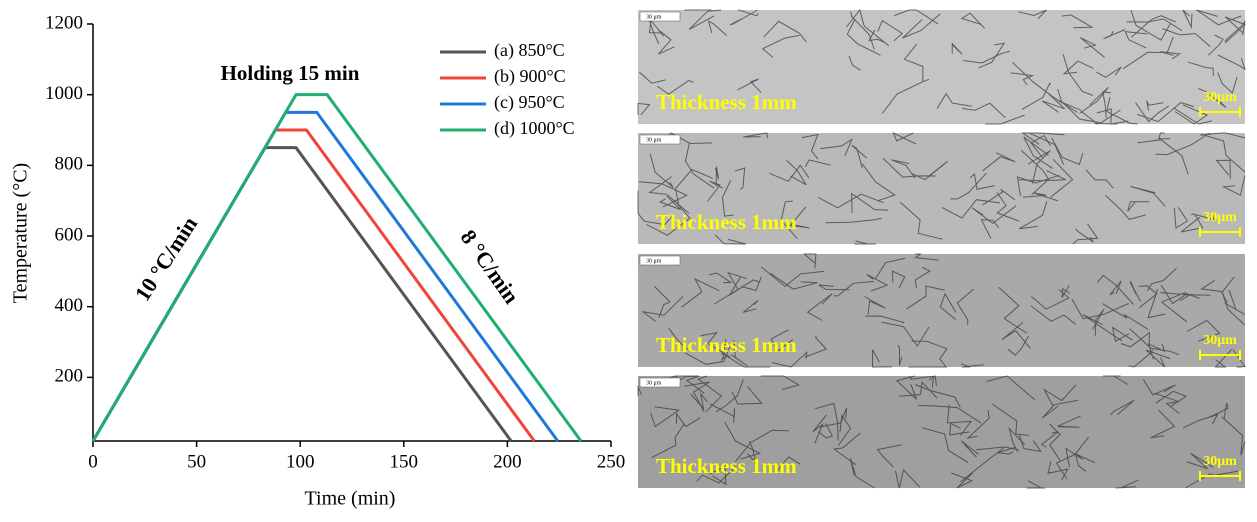 This screenshot has width=1257, height=522. What do you see at coordinates (534, 128) in the screenshot?
I see `legend-label: (d) 1000°C` at bounding box center [534, 128].